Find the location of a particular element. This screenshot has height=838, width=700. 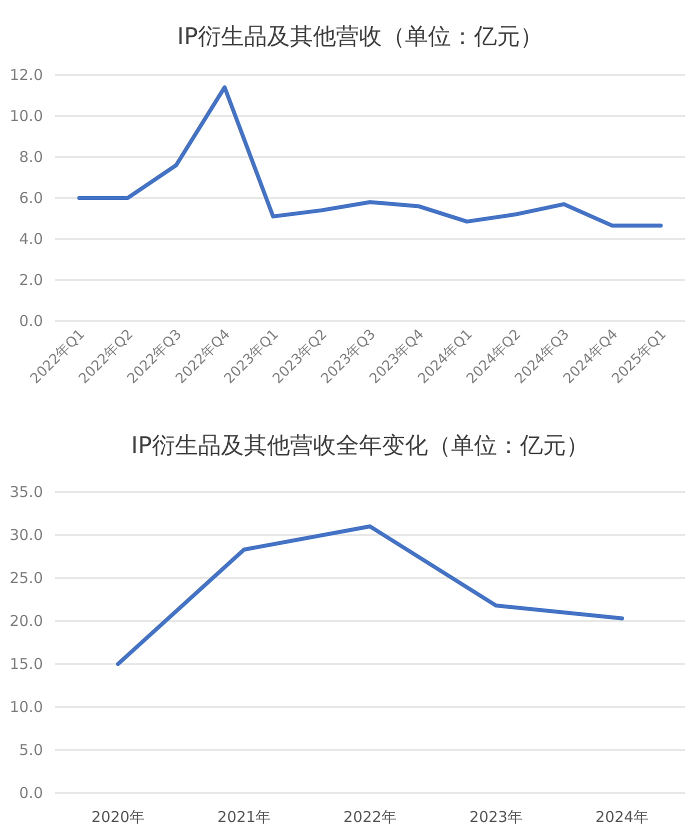

y-tick-label: 15.0 is located at coordinates (26, 664).